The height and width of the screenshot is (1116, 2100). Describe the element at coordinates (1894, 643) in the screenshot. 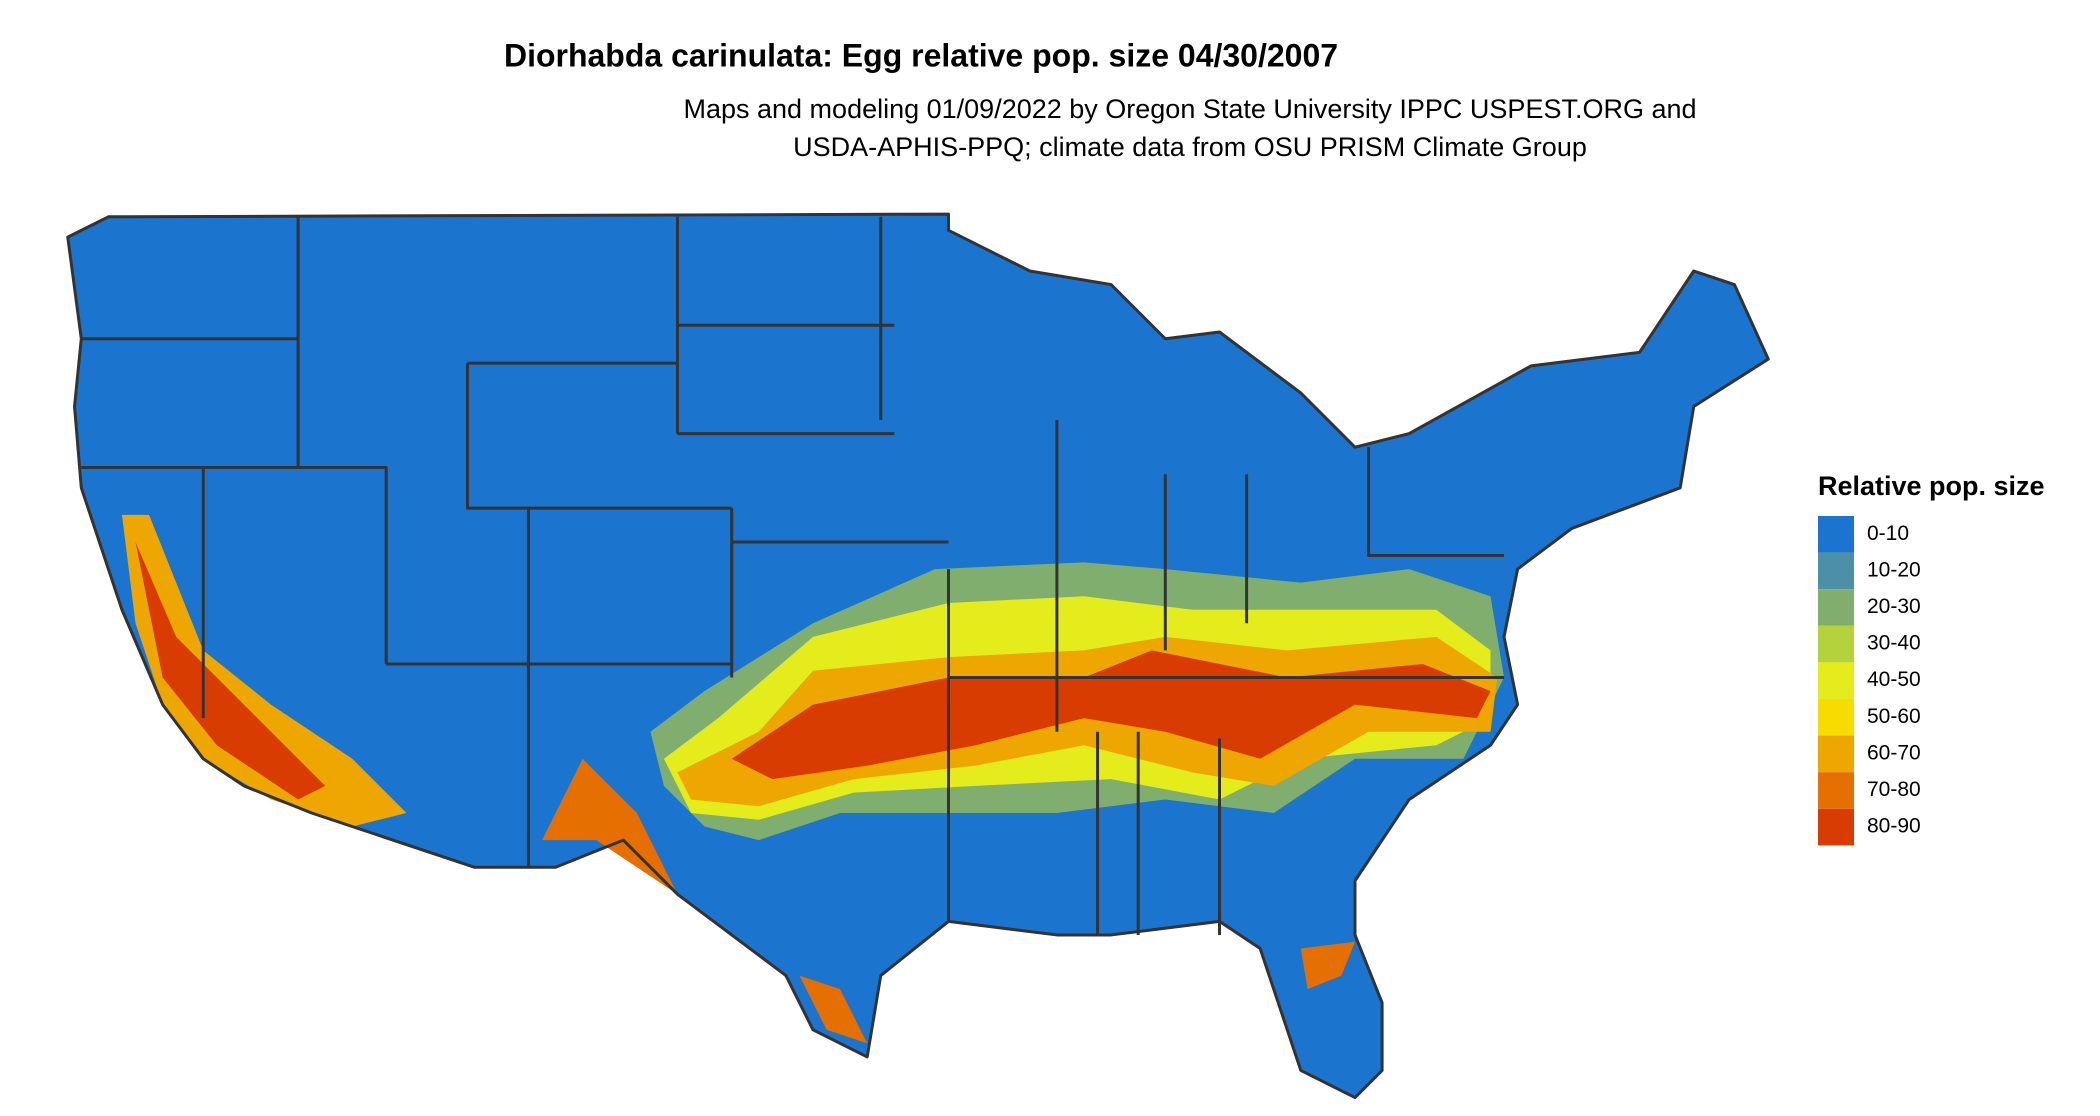

I see `legend-label: 30-40` at that location.